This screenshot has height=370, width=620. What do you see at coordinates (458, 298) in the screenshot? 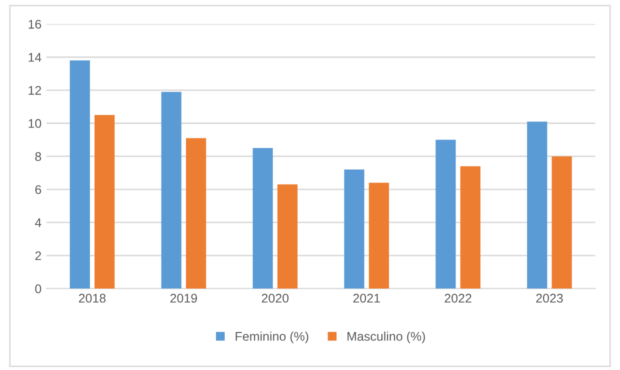
I see `x-tick-label: 2022` at bounding box center [458, 298].